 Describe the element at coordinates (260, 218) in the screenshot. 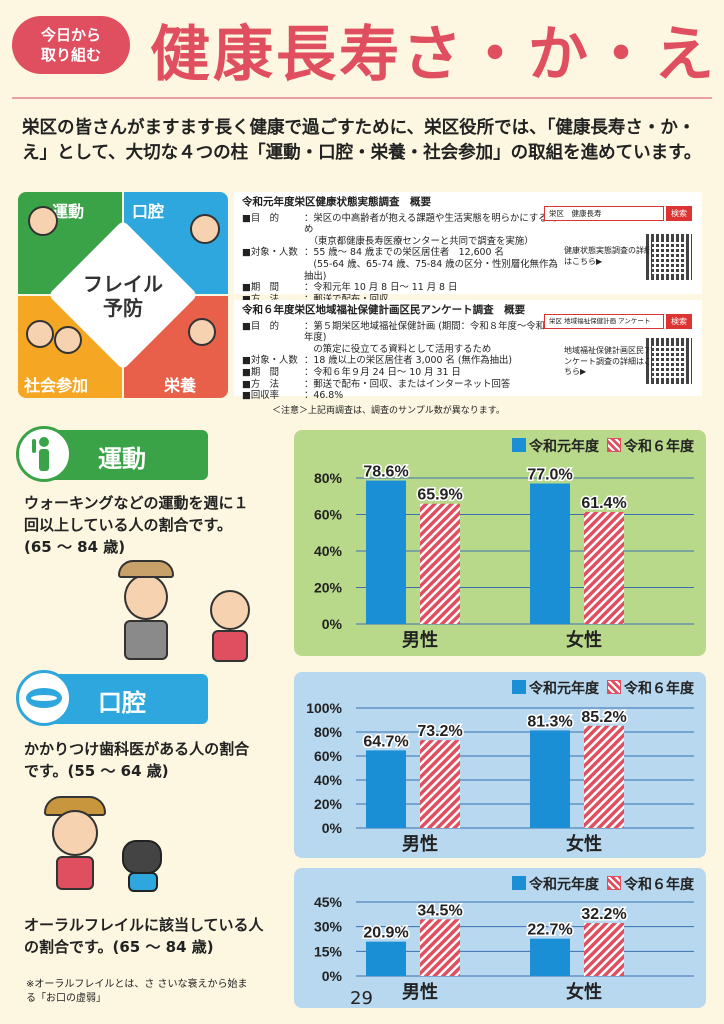

I see `survey1-row-key: ■目 的` at that location.